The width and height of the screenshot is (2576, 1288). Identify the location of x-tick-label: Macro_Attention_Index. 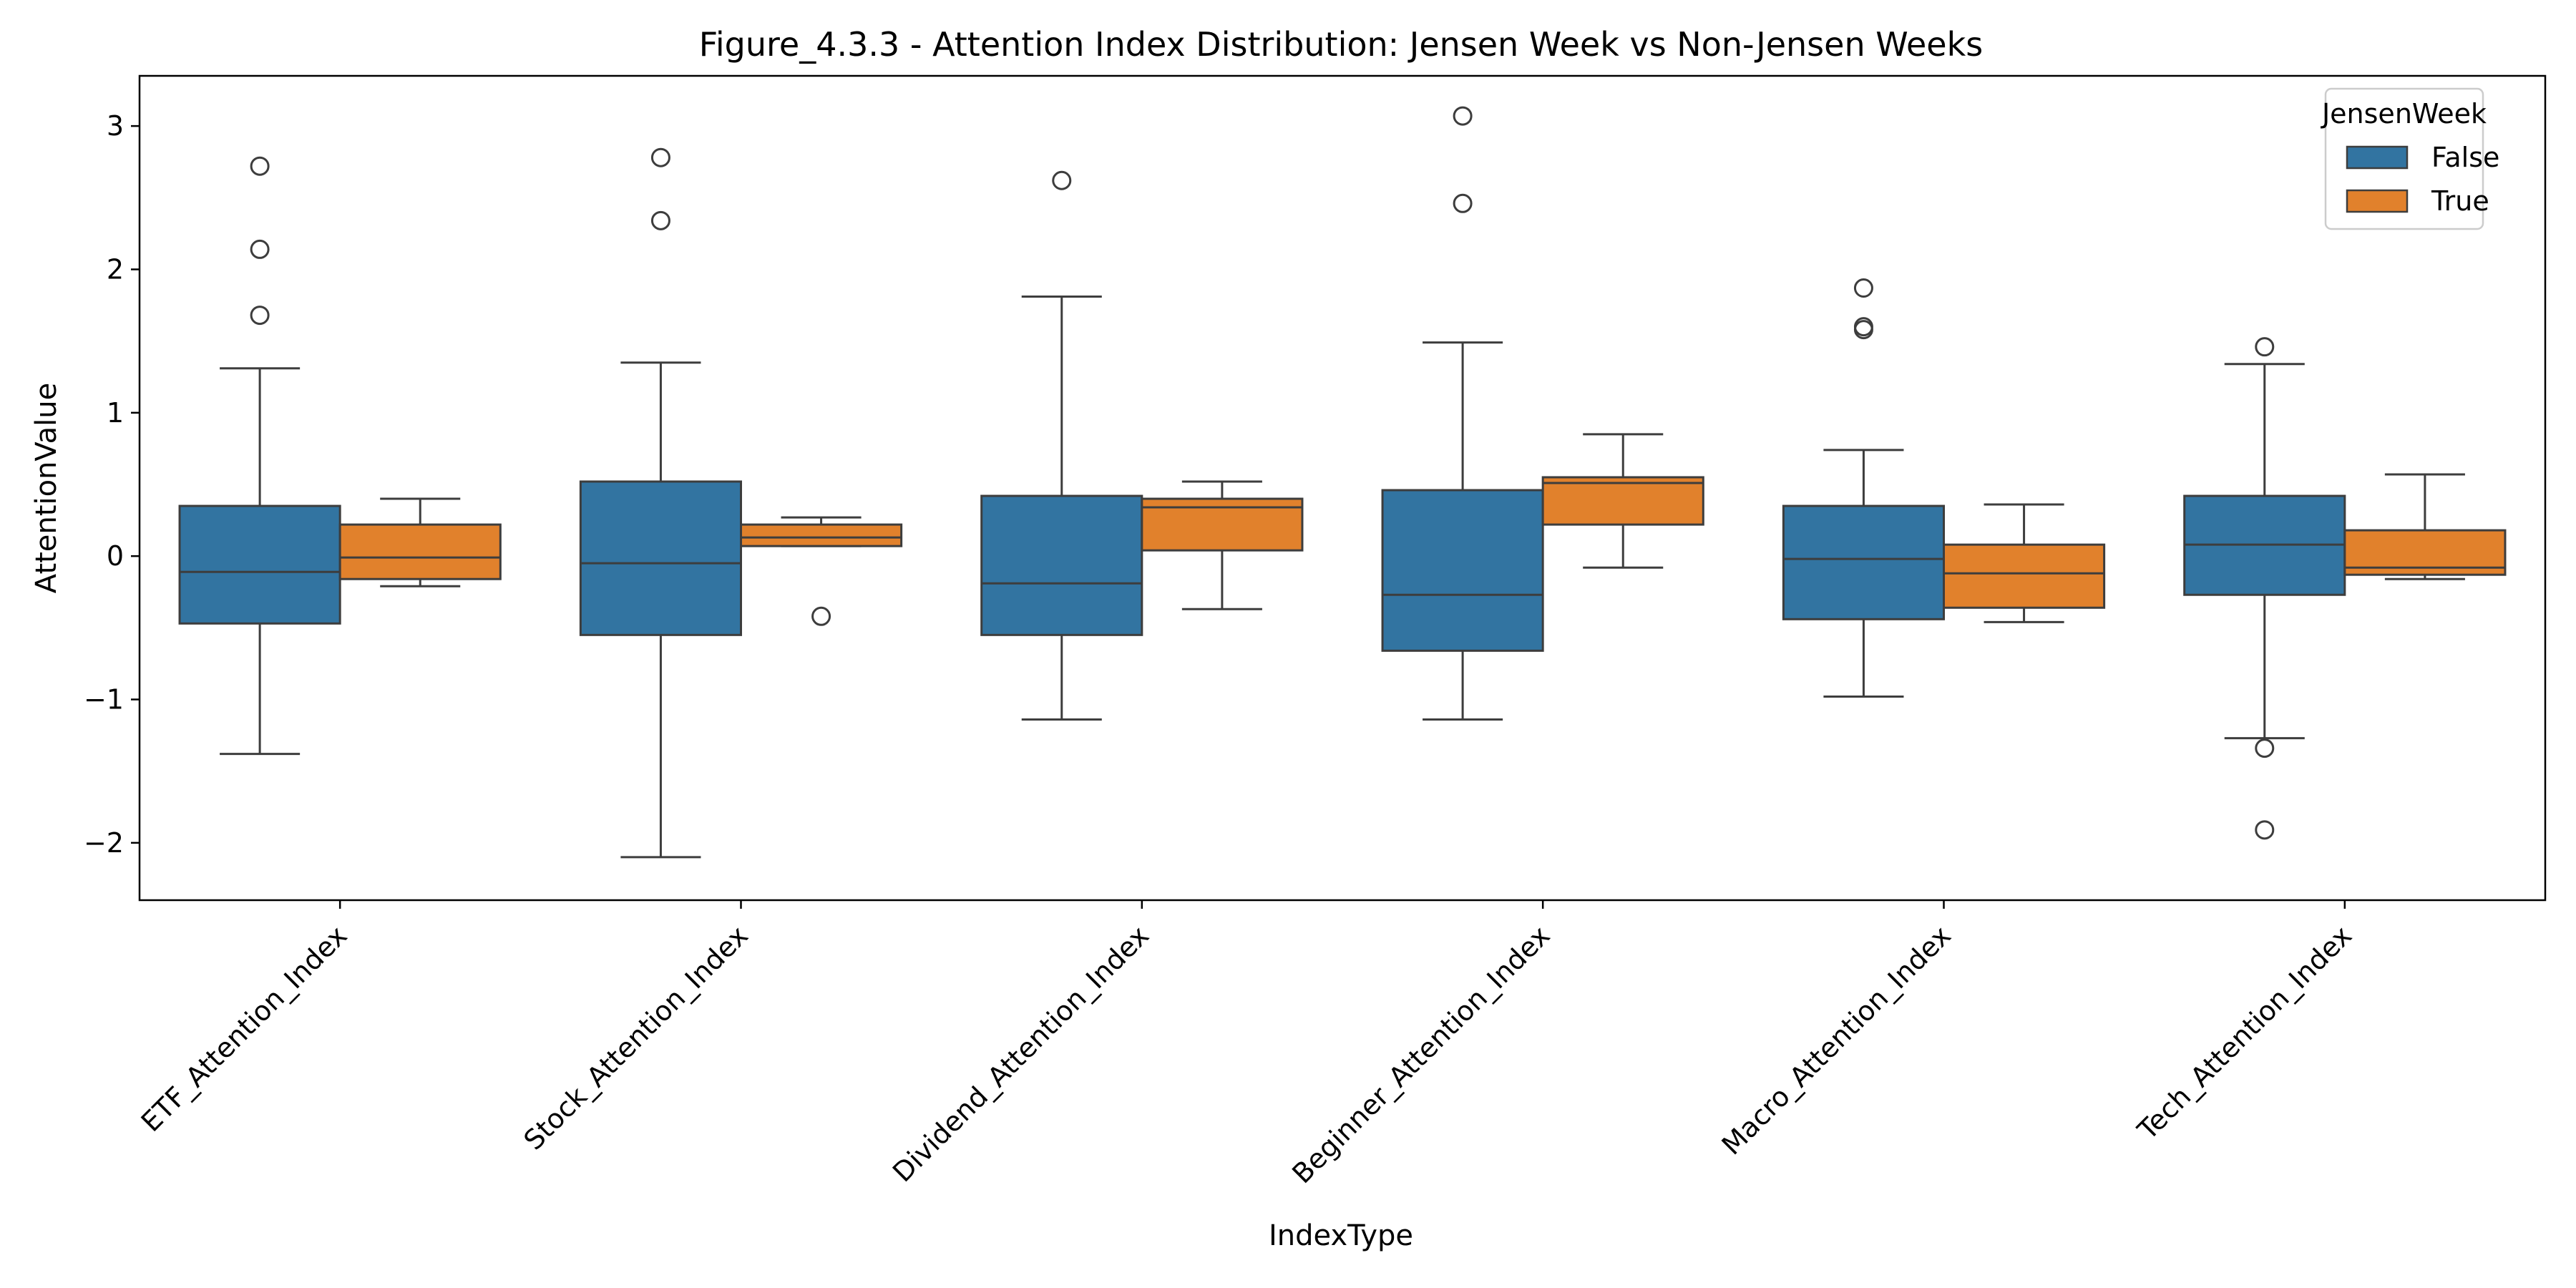
(1836, 1040).